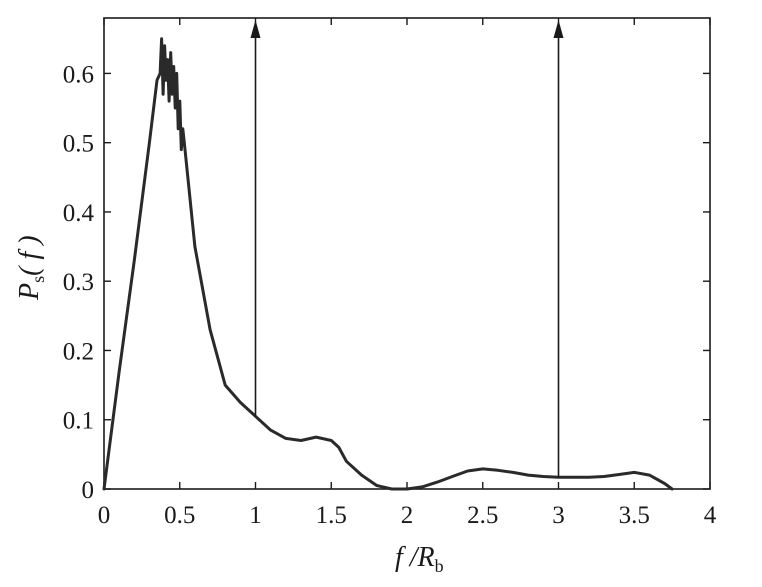  What do you see at coordinates (179, 515) in the screenshot?
I see `x-tick-label: 0.5` at bounding box center [179, 515].